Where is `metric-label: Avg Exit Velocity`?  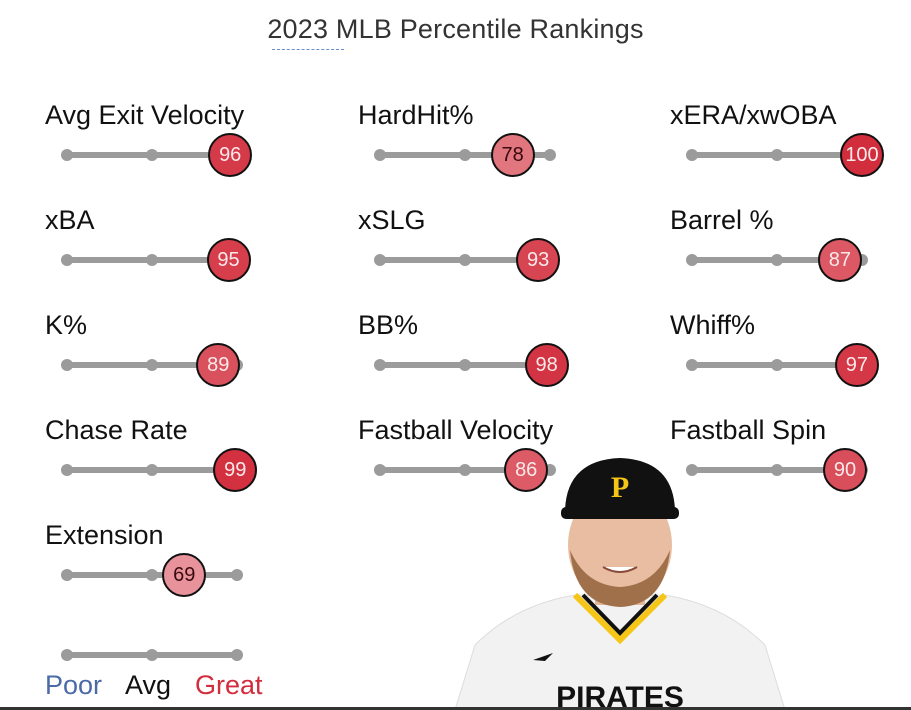
metric-label: Avg Exit Velocity is located at coordinates (145, 115).